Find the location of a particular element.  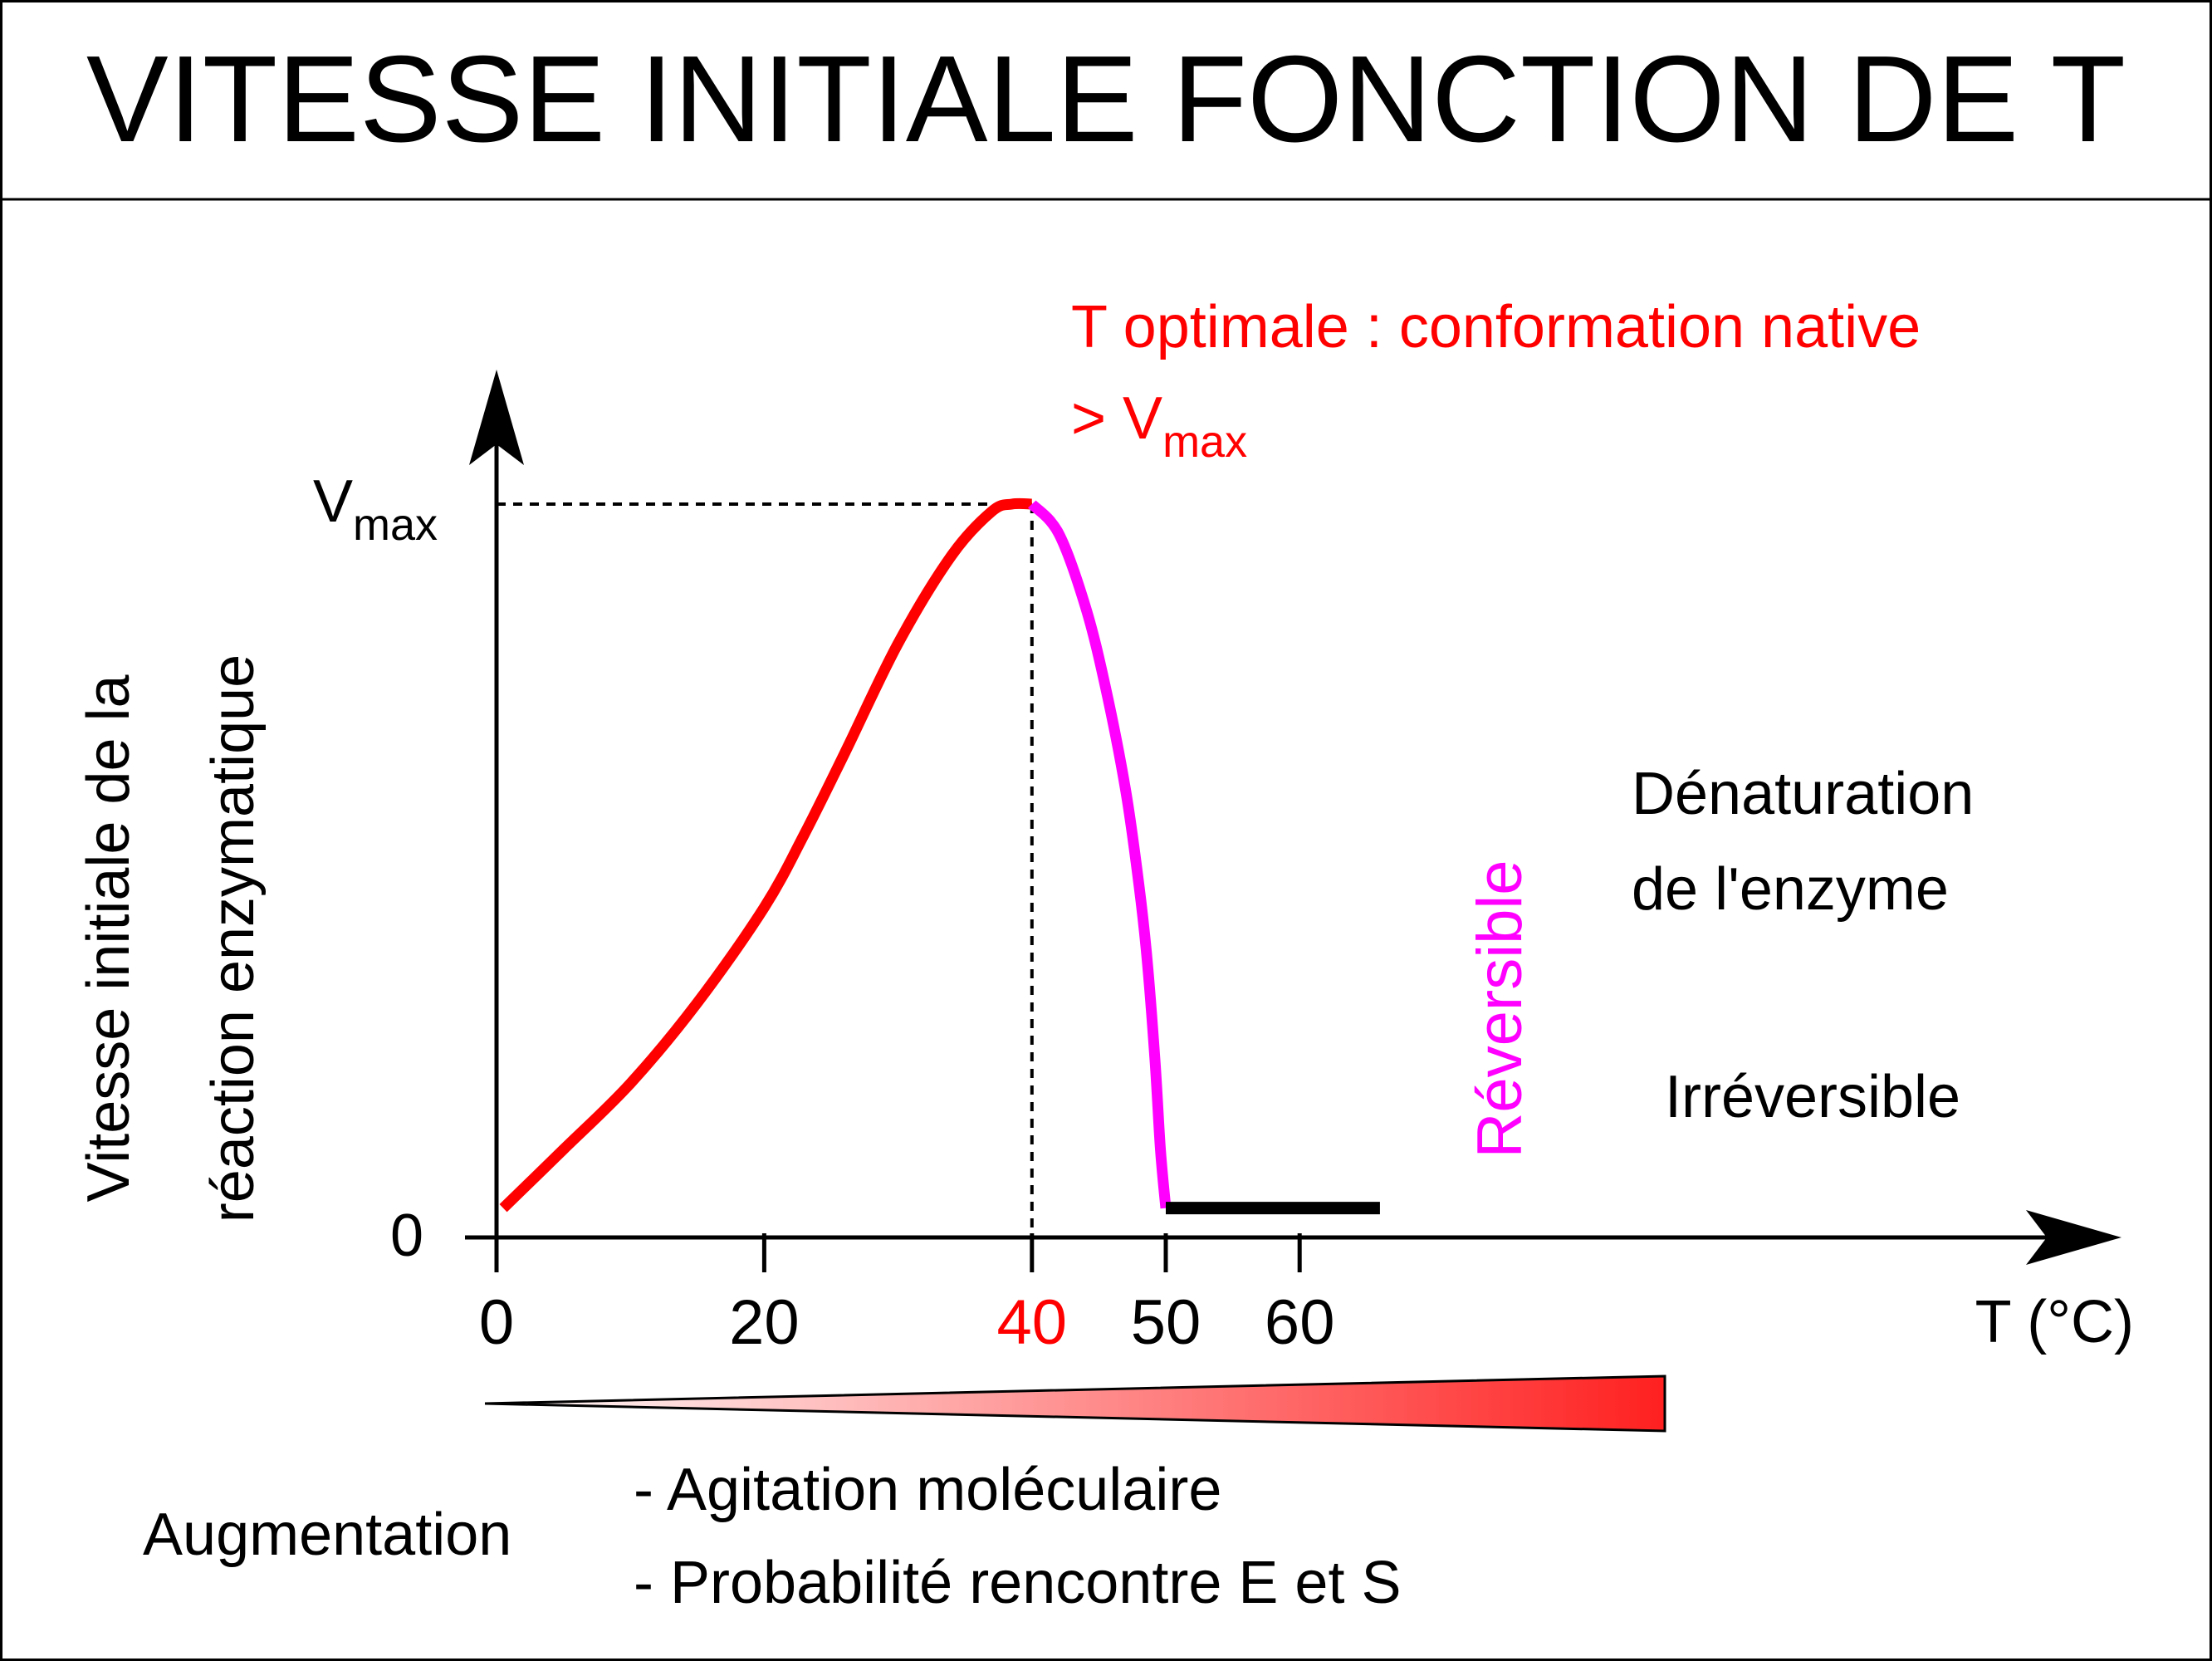

x-axis-arrowhead is located at coordinates (2073, 1237).